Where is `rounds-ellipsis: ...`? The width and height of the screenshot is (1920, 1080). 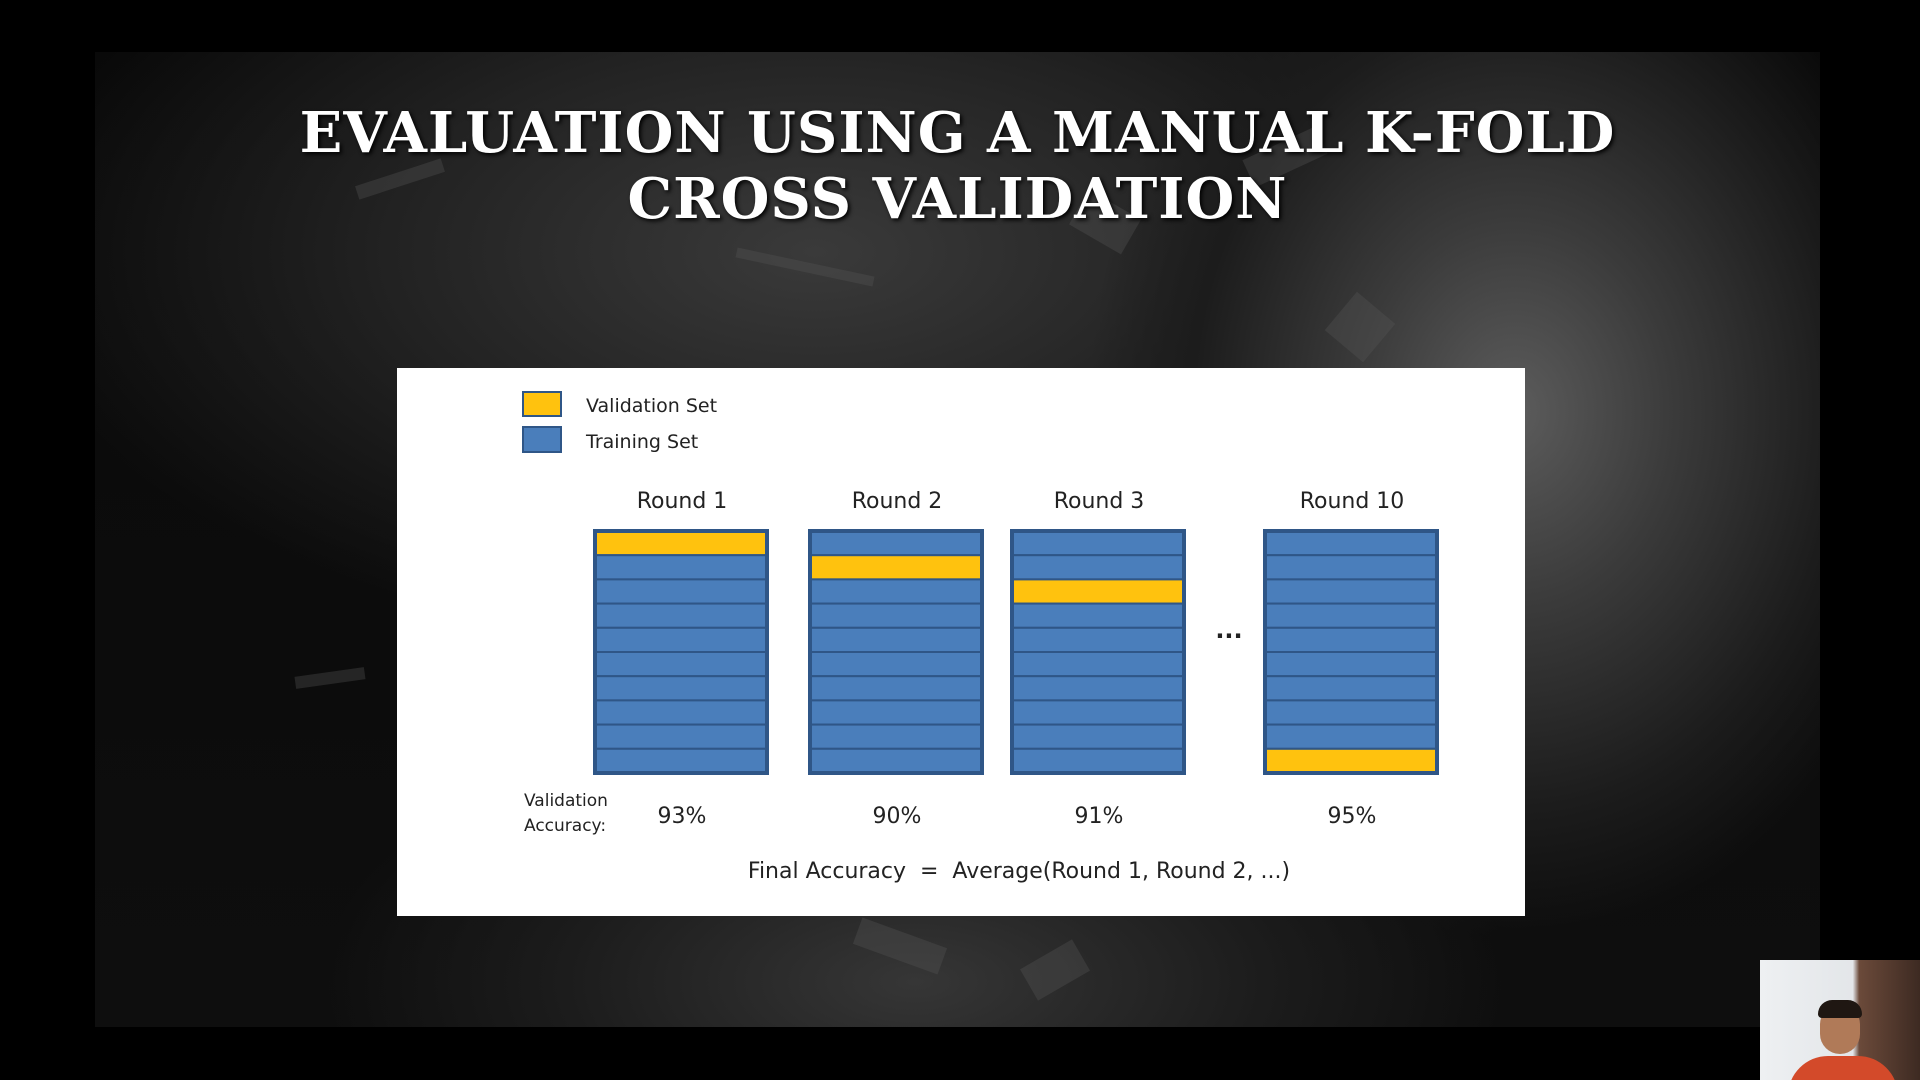
rounds-ellipsis: ... is located at coordinates (1228, 630).